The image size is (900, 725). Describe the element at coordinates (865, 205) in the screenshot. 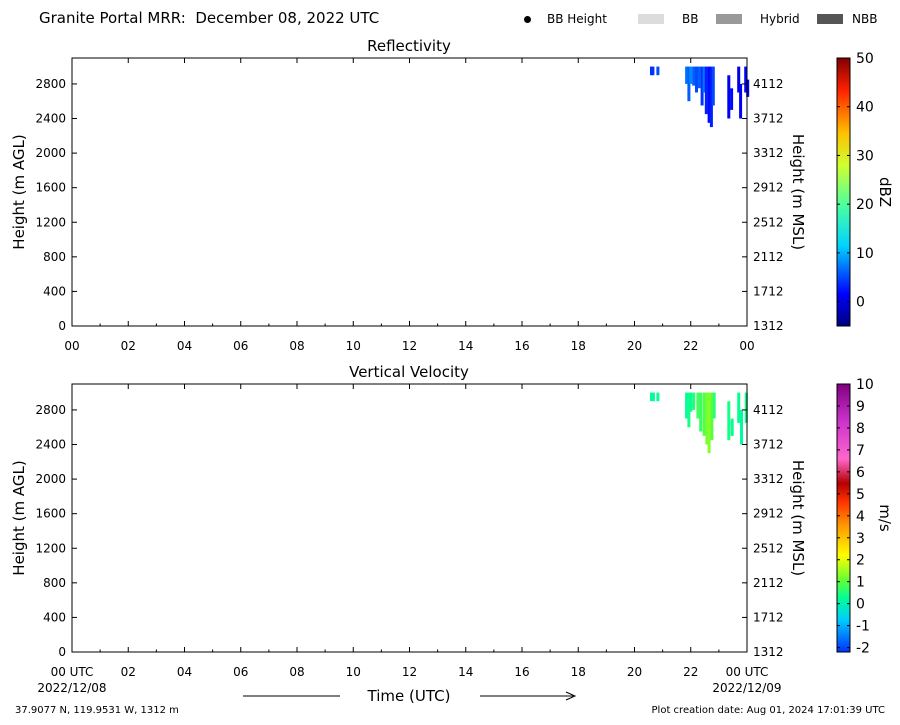

I see `colorbar-tick-label: 20` at that location.